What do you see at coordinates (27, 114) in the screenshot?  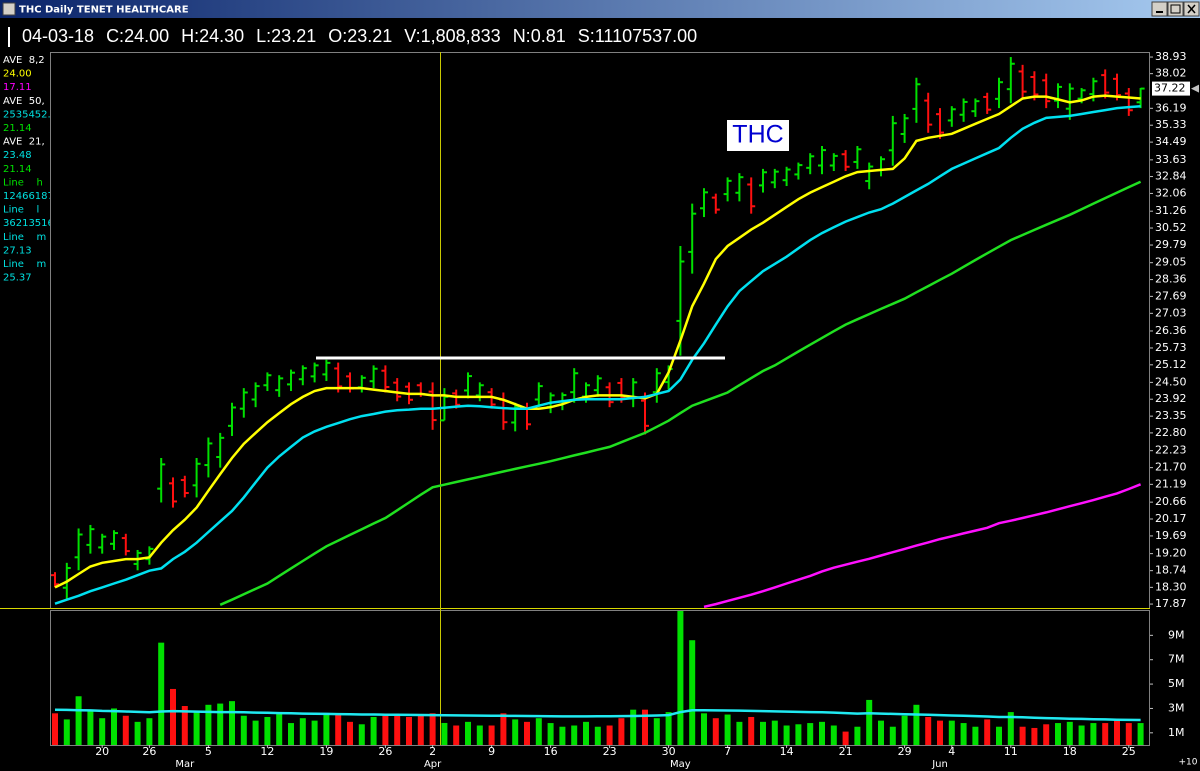 I see `indicator-label: 2535452.` at bounding box center [27, 114].